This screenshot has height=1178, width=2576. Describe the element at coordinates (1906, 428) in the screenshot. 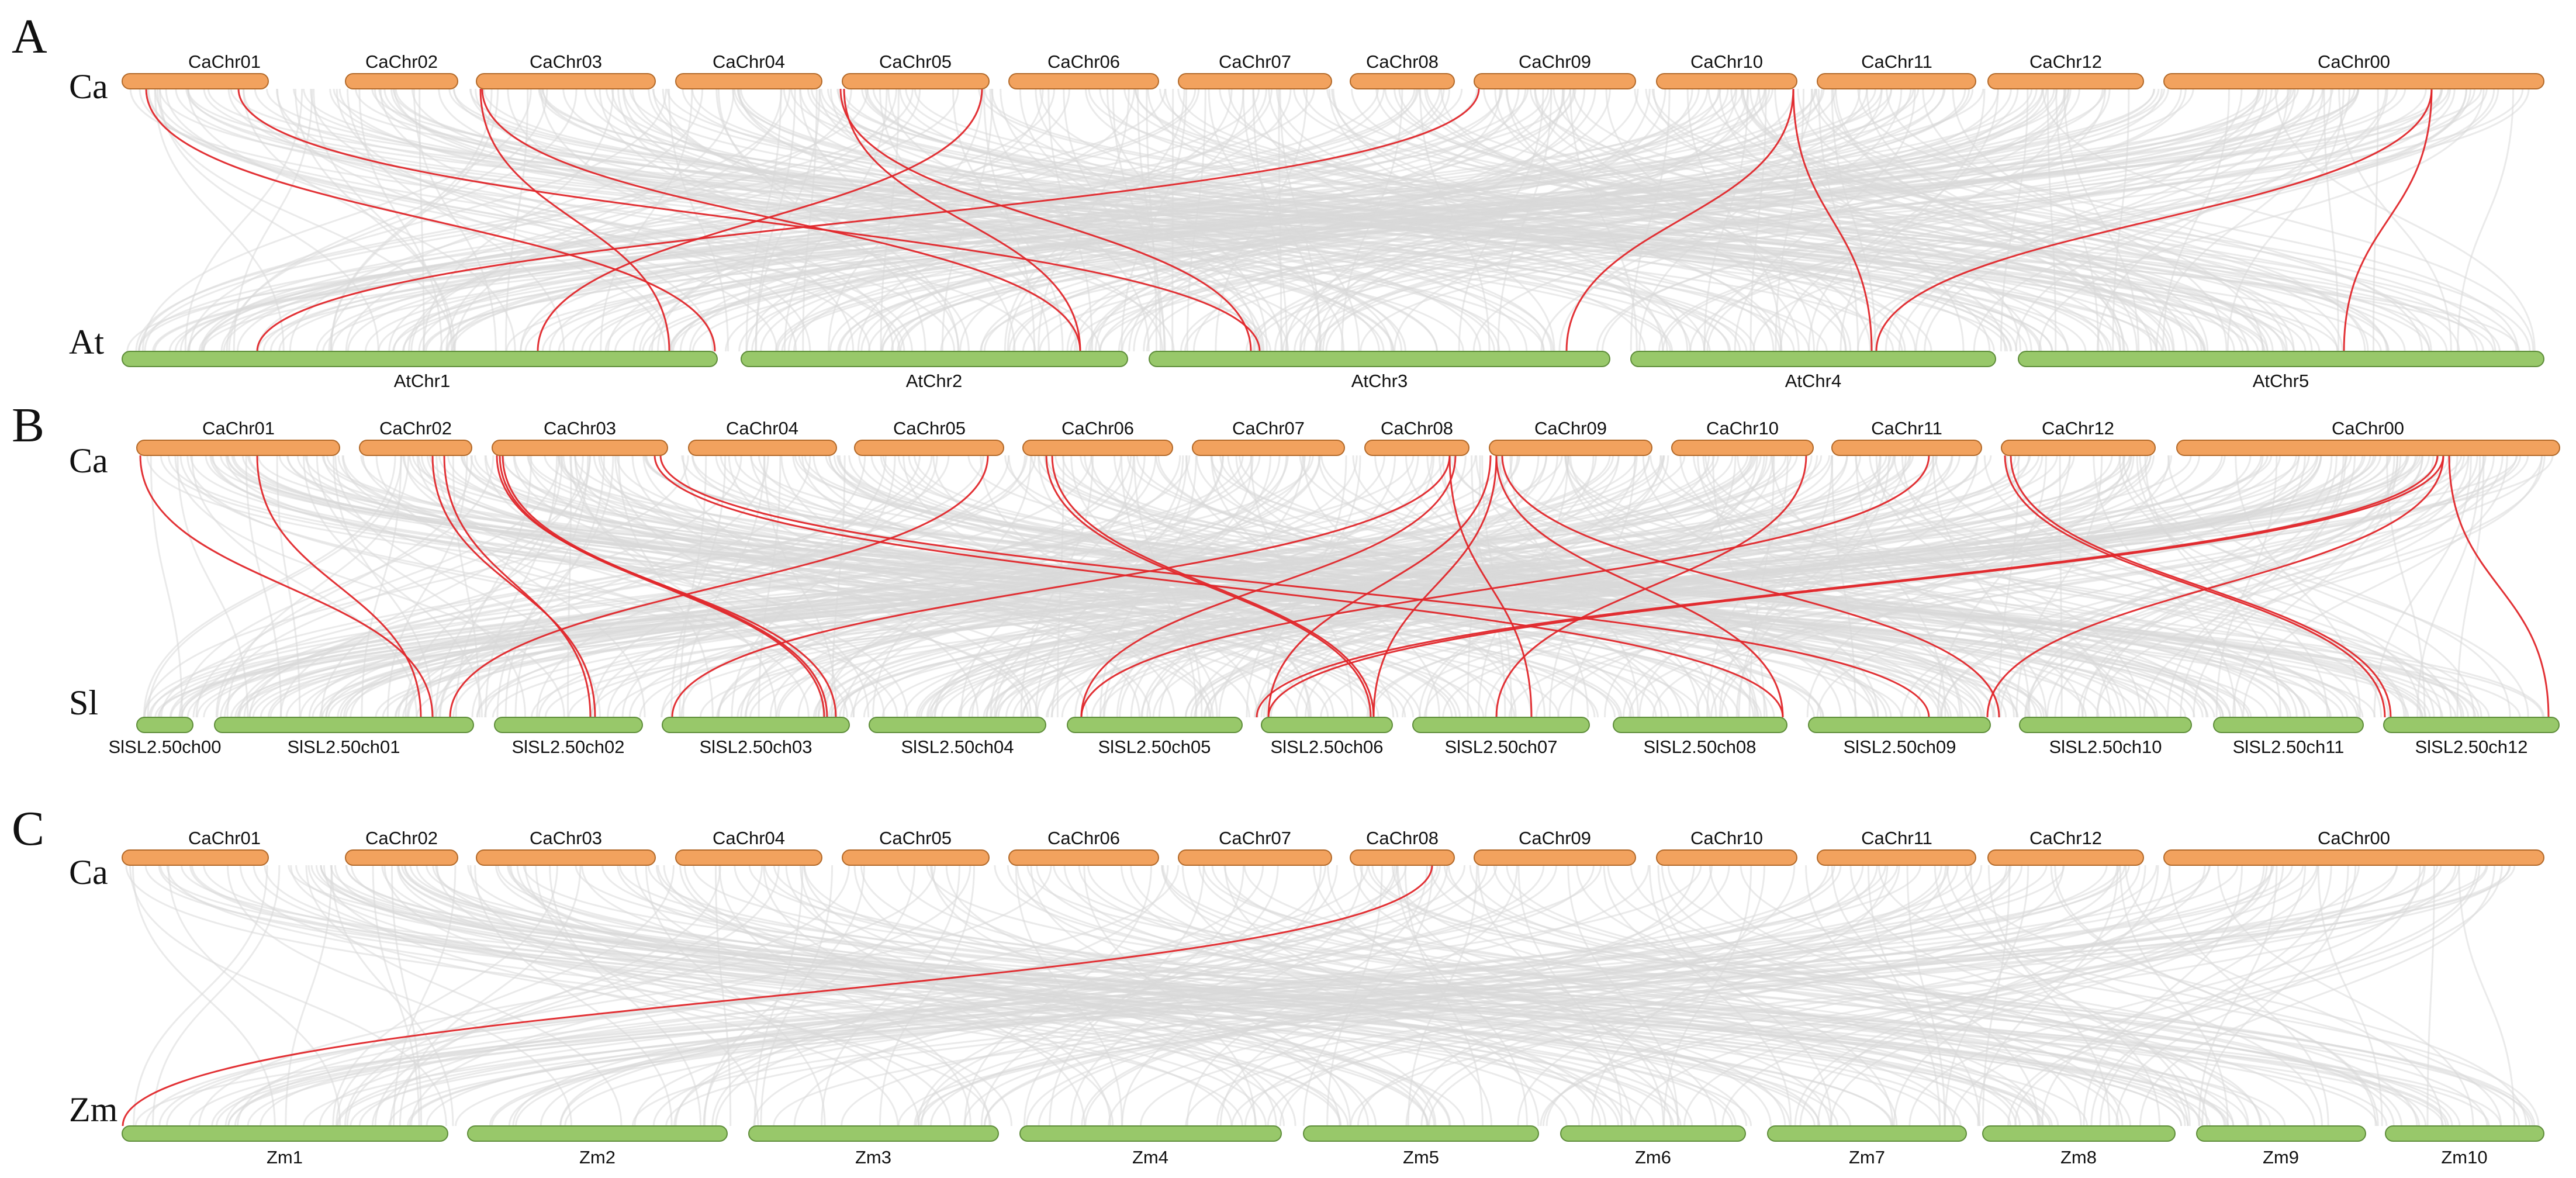

I see `chromosome-label: CaChr11` at that location.